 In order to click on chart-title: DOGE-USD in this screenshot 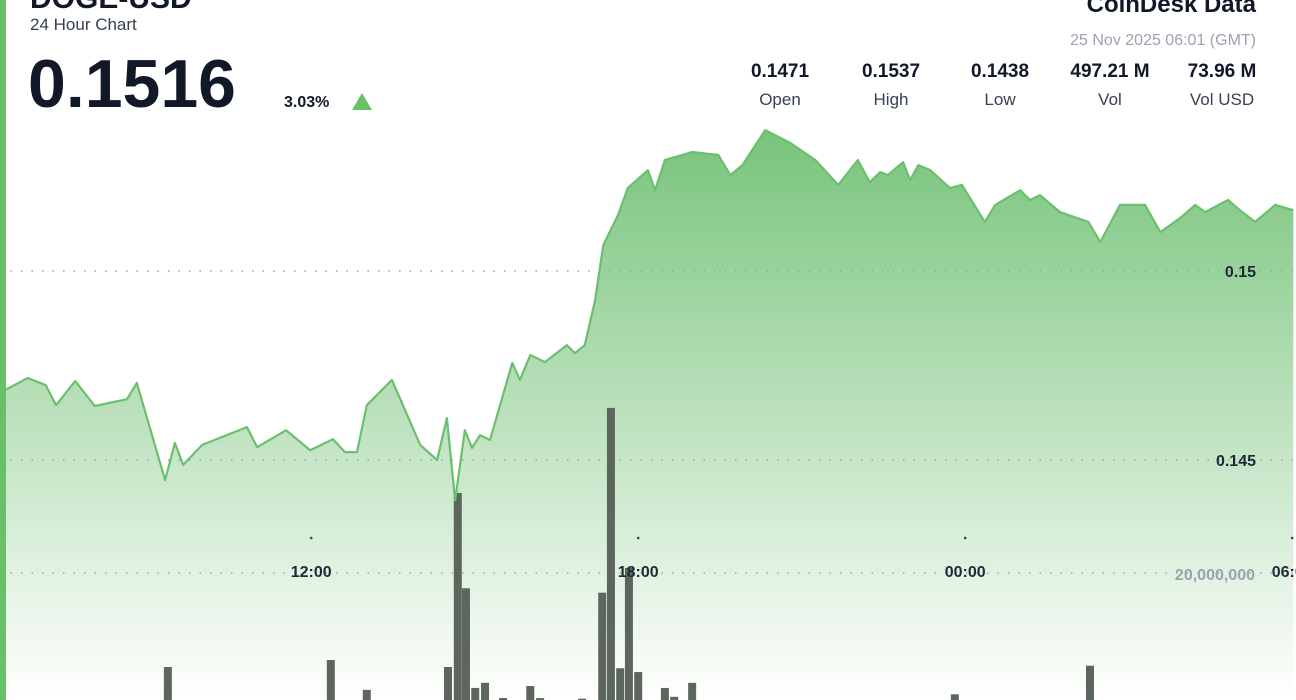, I will do `click(111, 7)`.